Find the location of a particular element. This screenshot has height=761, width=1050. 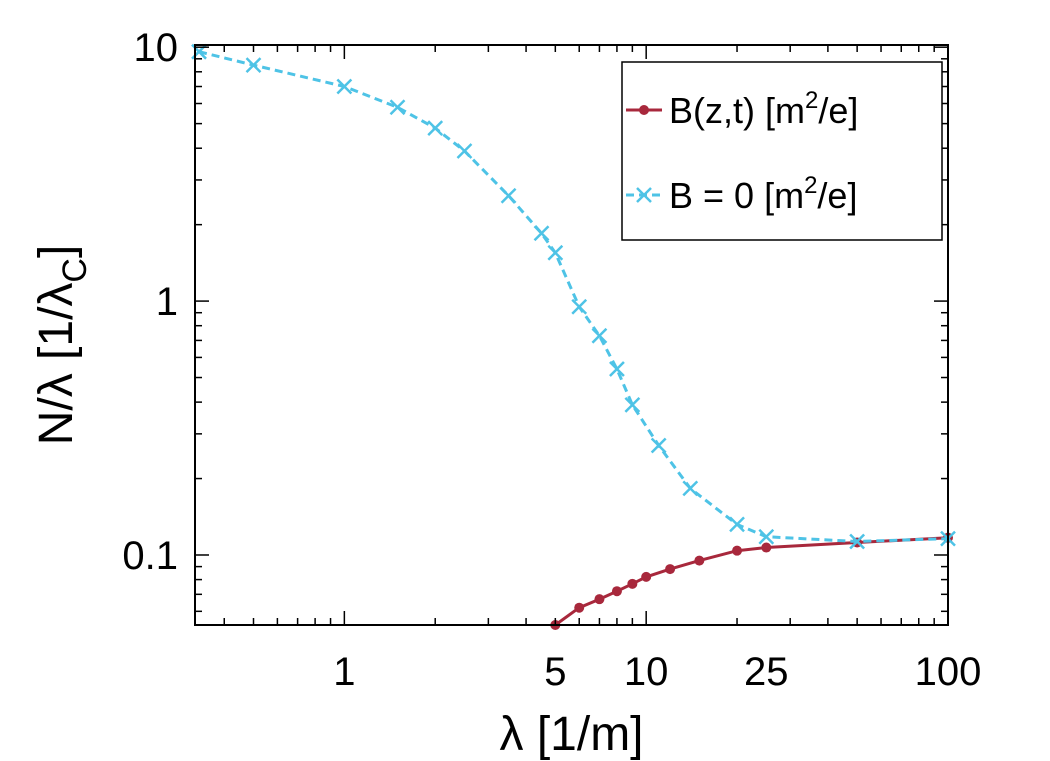

legend-entry-b-zero: B = 0 [m2/e] is located at coordinates (741, 194).